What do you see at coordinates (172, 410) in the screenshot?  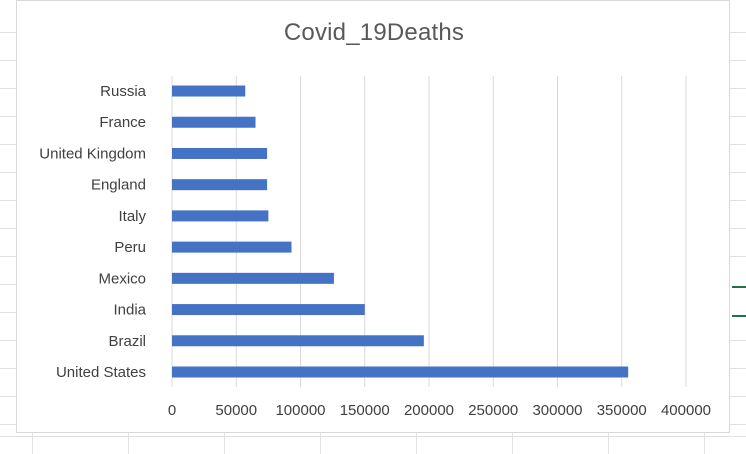 I see `x-tick-label-0: 0` at bounding box center [172, 410].